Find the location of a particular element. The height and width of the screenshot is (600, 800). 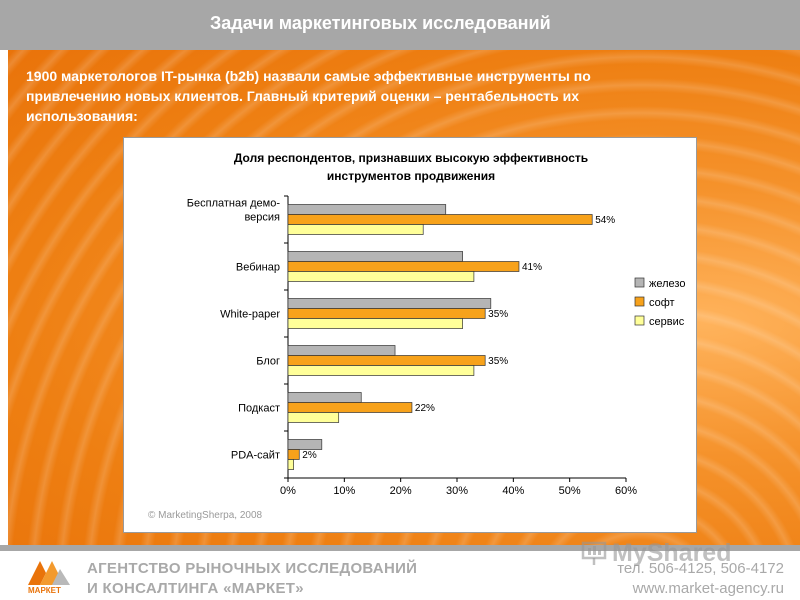

market-logo: МАРКЕТ is located at coordinates (49, 576).